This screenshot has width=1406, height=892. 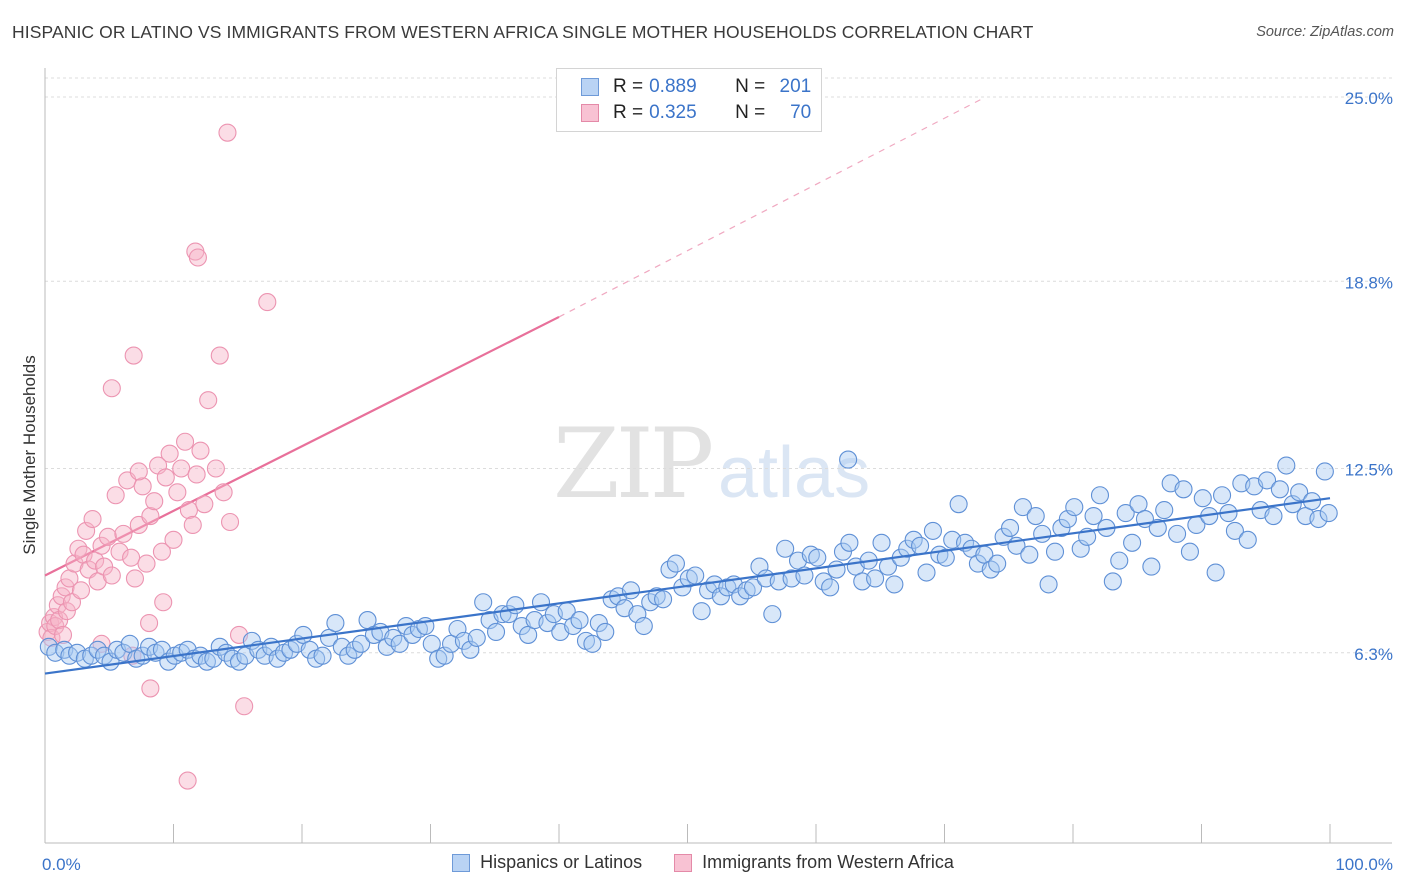 I want to click on legend-item-western-africa: Immigrants from Western Africa, so click(x=814, y=862).